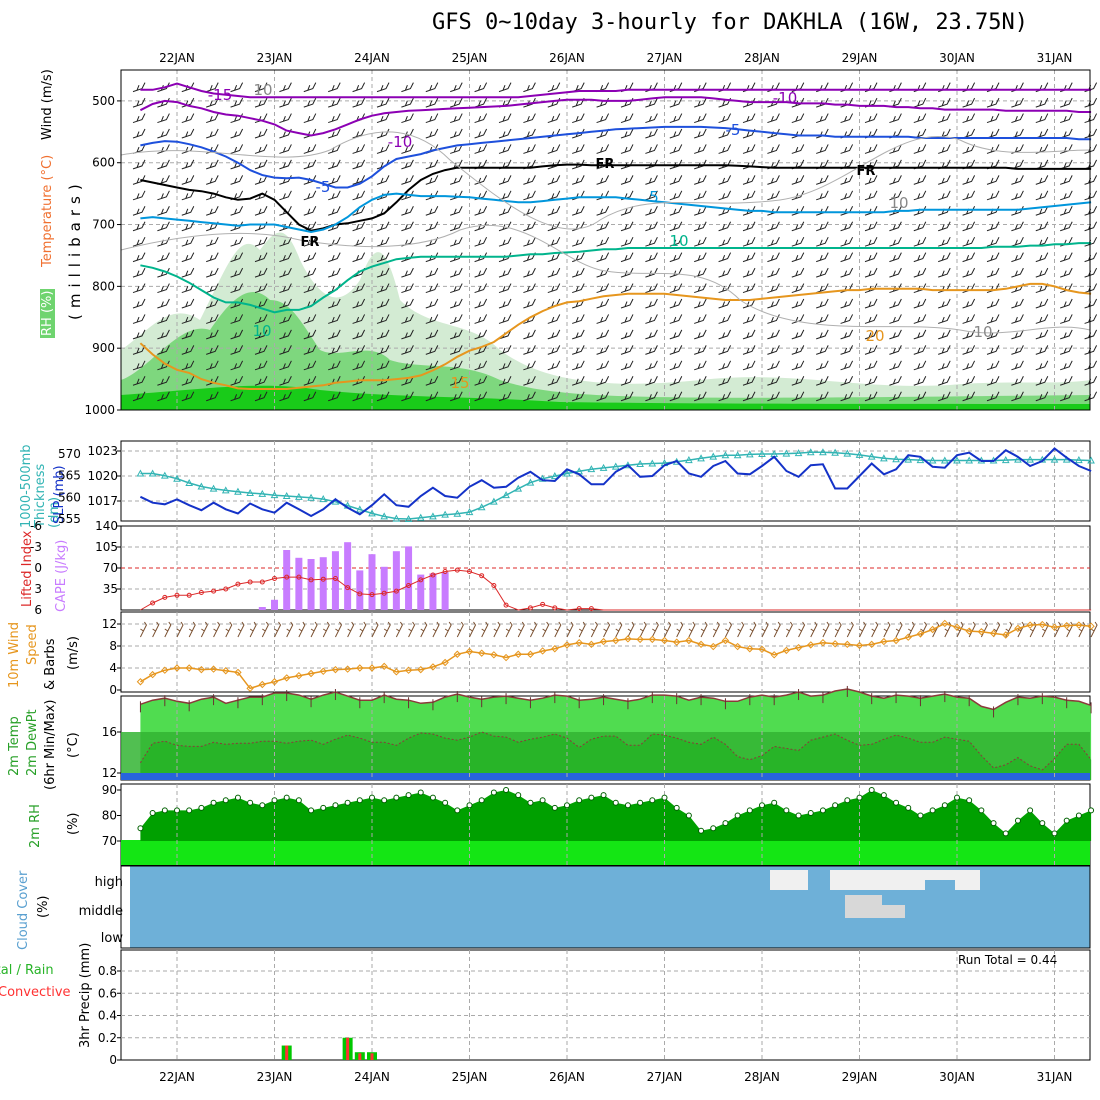  What do you see at coordinates (112, 938) in the screenshot?
I see `cloud-level-low: low` at bounding box center [112, 938].